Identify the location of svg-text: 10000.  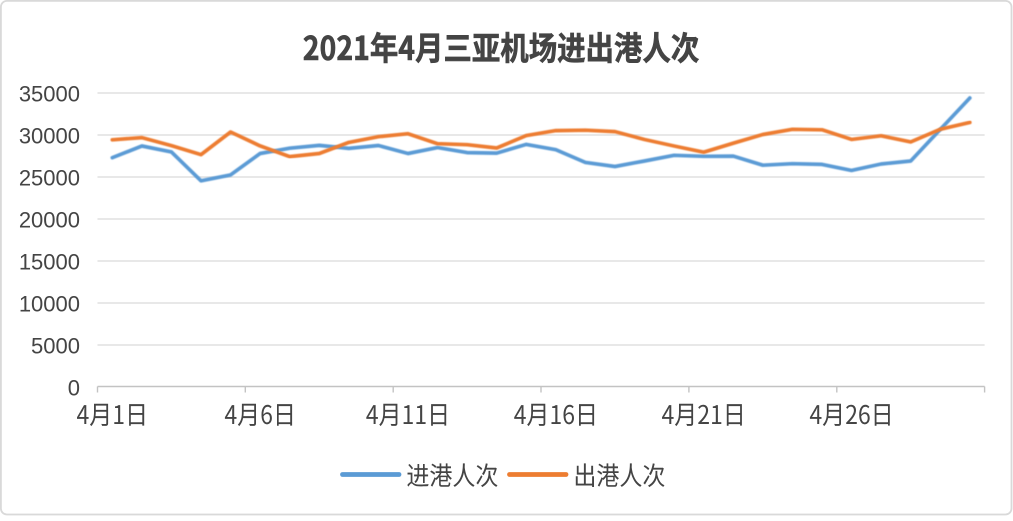
(49, 304).